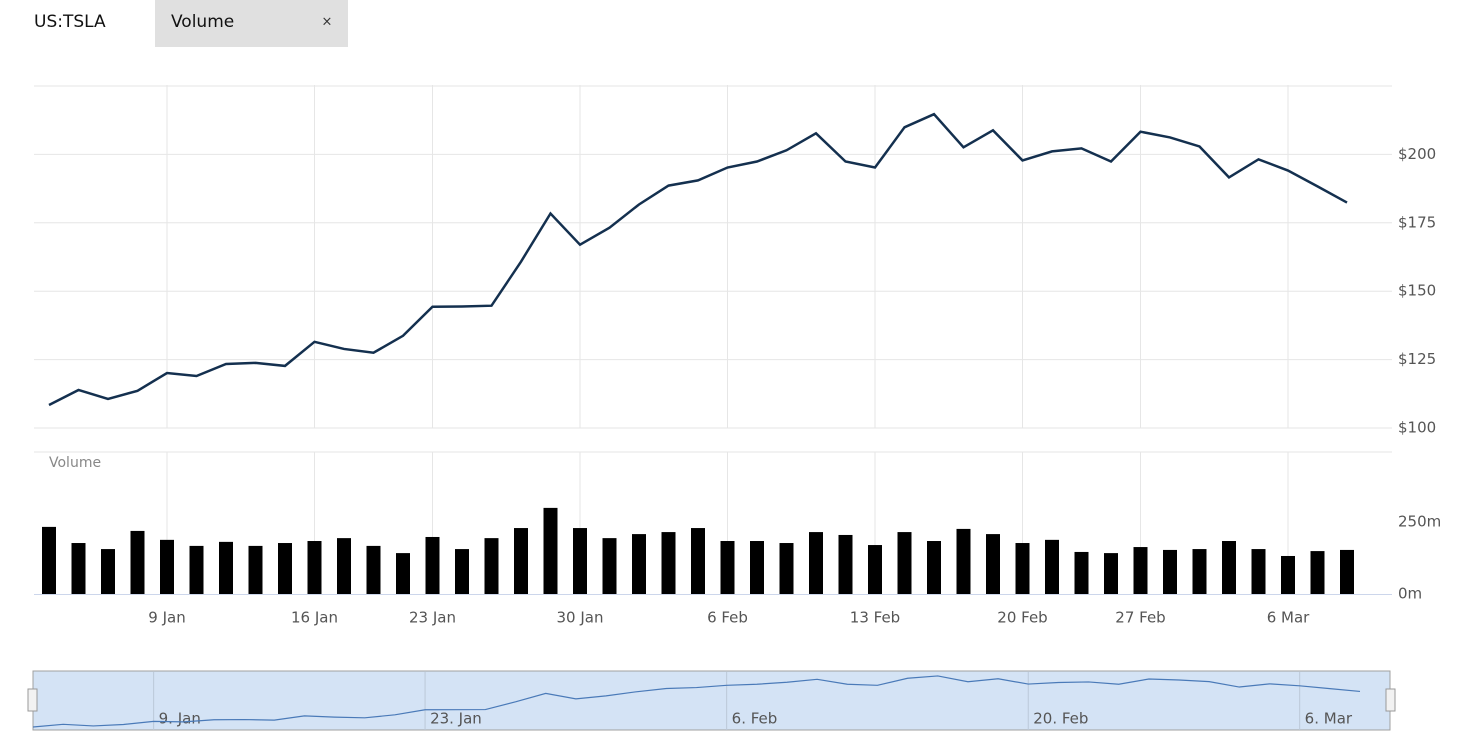  Describe the element at coordinates (1329, 719) in the screenshot. I see `navigator-label: 6. Mar` at that location.